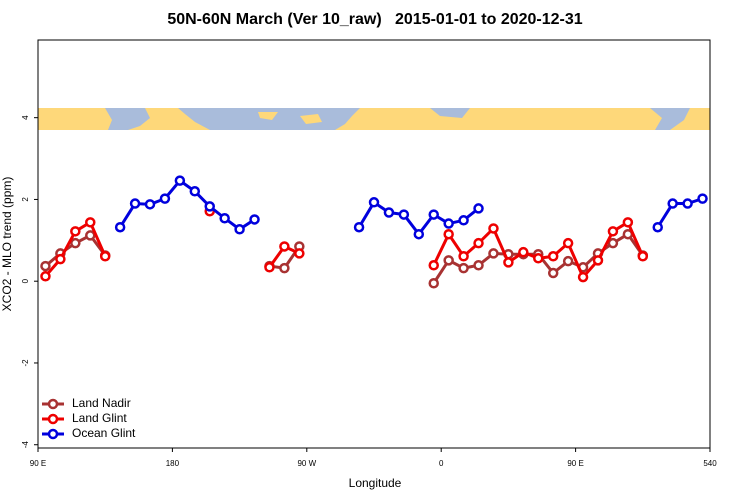  I want to click on x-tick-label: 90 W, so click(306, 463).